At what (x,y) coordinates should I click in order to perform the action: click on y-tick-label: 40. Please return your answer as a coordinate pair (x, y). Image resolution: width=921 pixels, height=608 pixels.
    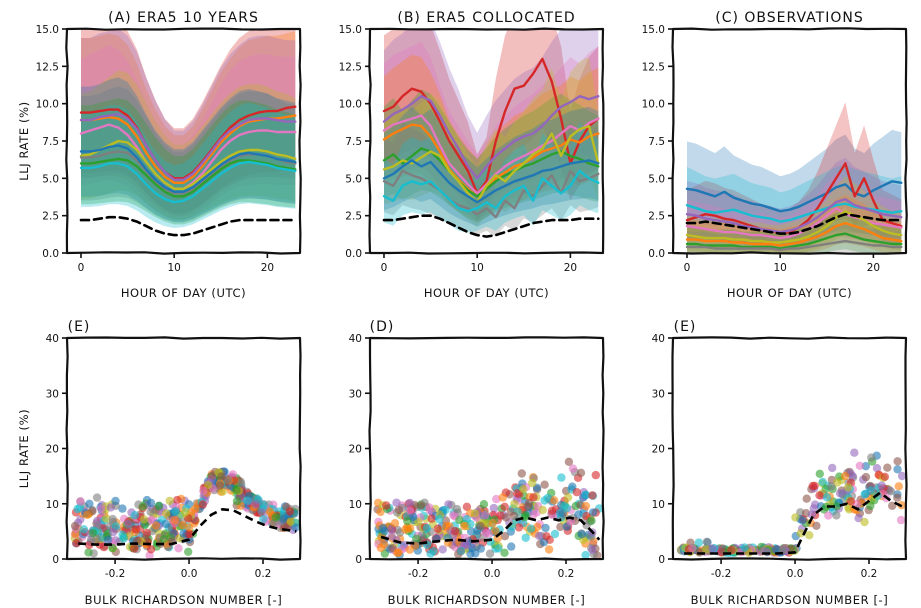
    Looking at the image, I should click on (52, 339).